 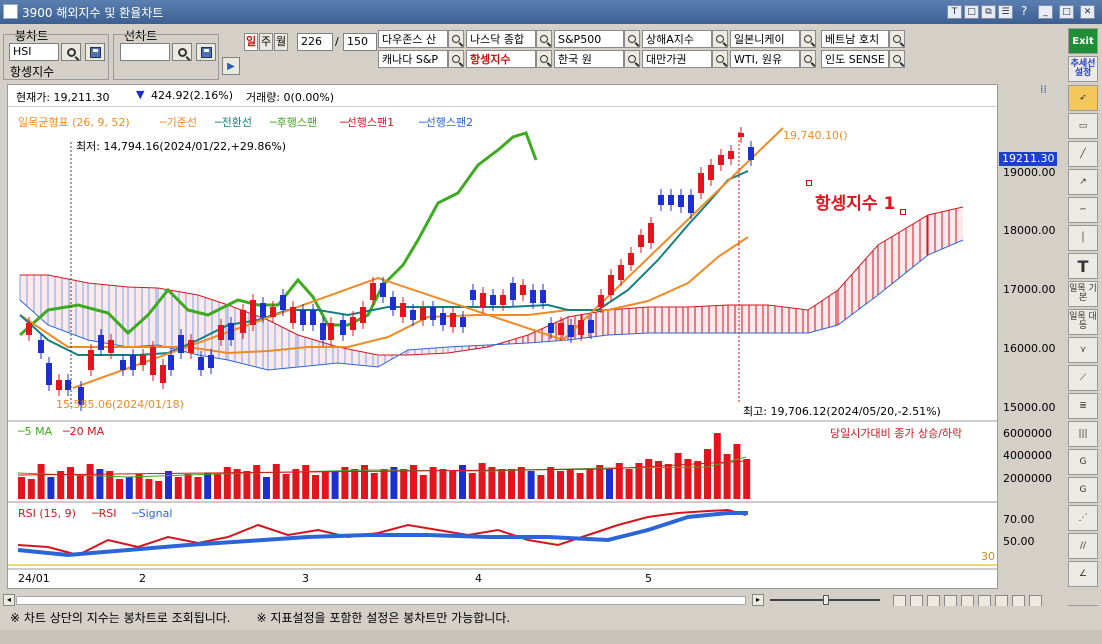 I want to click on minimize-icon: _, so click(x=1045, y=12).